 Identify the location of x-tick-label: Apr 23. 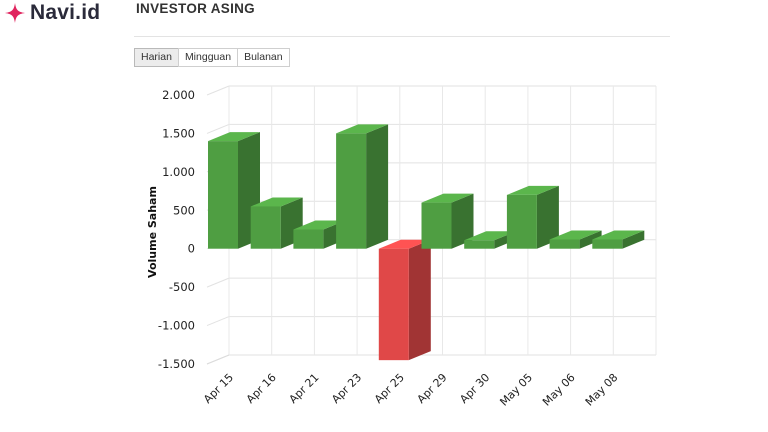
(346, 388).